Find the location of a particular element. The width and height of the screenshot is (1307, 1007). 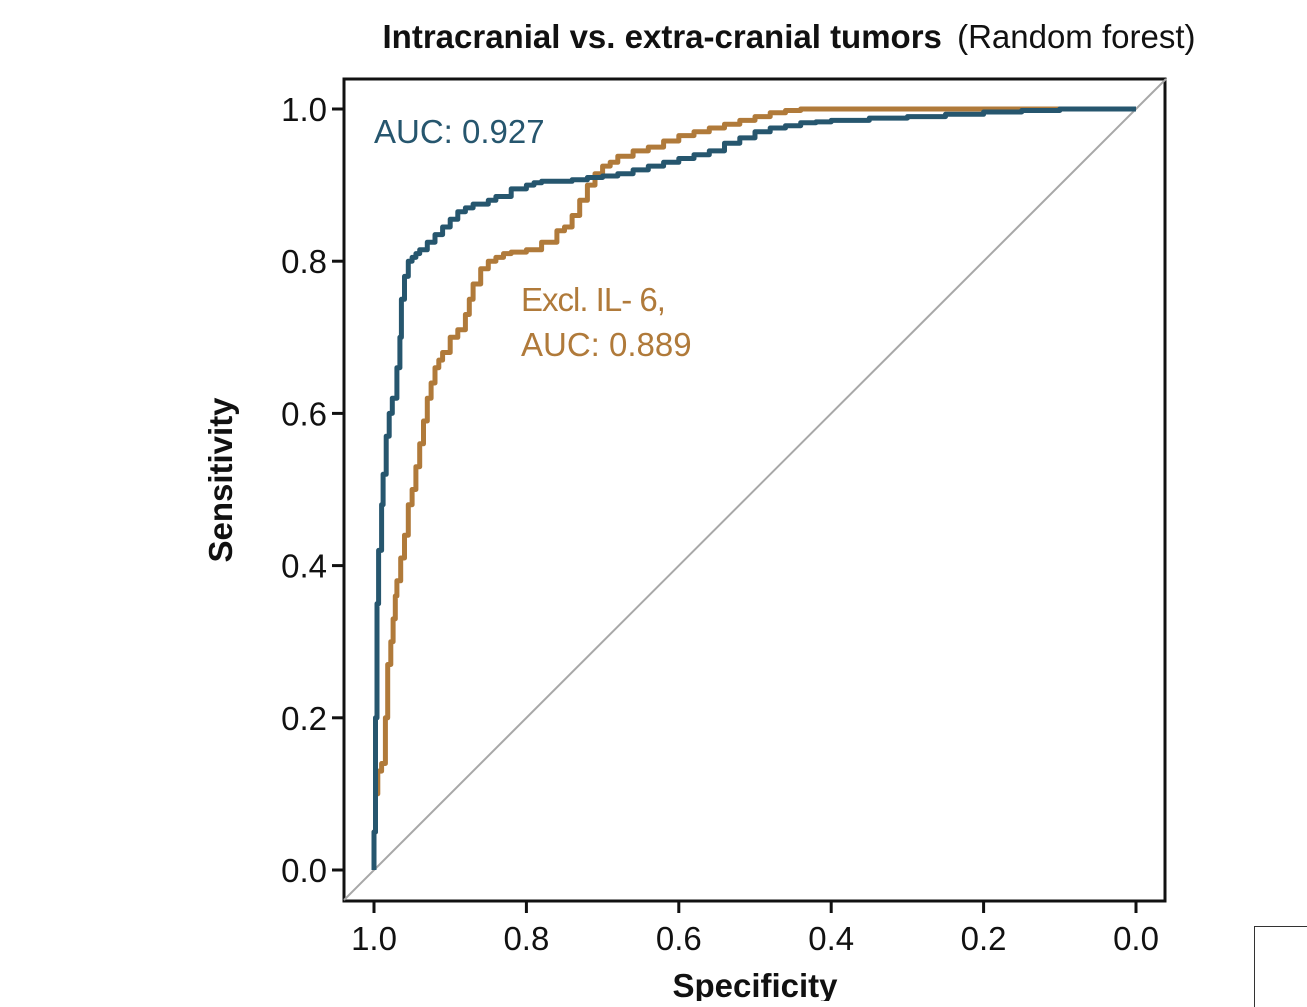

chart-title-regular: (Random forest) is located at coordinates (1076, 36).